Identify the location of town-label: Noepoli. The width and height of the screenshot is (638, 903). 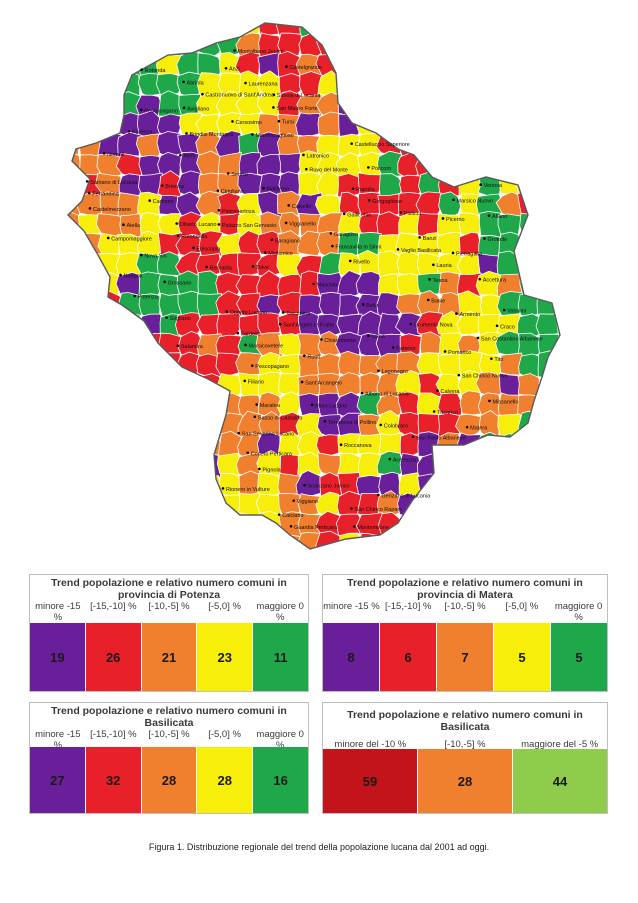
(133, 276).